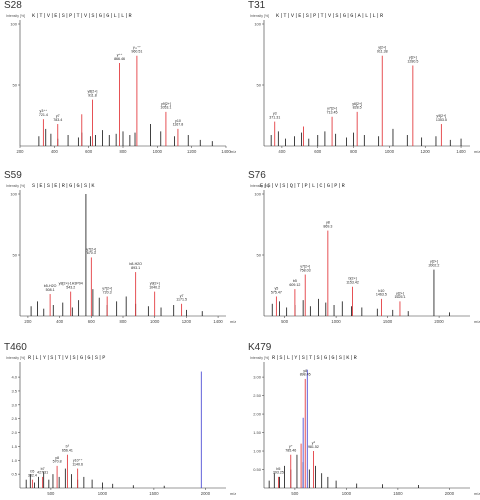  What do you see at coordinates (119, 59) in the screenshot?
I see `fragment-ion-mz: 866.46` at bounding box center [119, 59].